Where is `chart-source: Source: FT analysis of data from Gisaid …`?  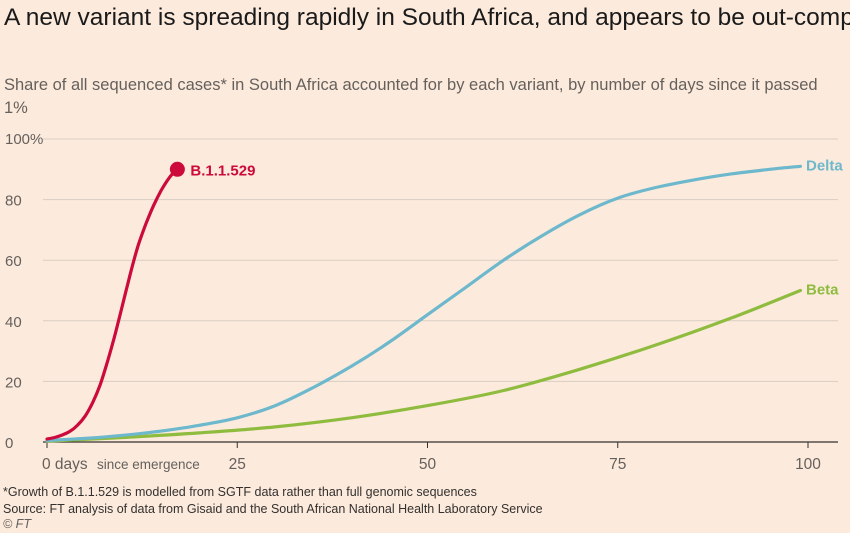 chart-source: Source: FT analysis of data from Gisaid … is located at coordinates (273, 509).